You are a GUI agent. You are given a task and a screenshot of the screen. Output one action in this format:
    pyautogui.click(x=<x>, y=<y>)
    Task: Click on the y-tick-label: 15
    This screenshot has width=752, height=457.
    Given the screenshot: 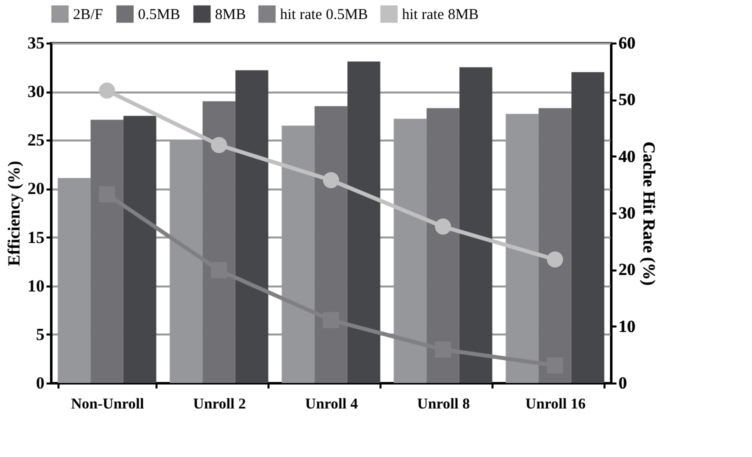 What is the action you would take?
    pyautogui.click(x=36, y=237)
    